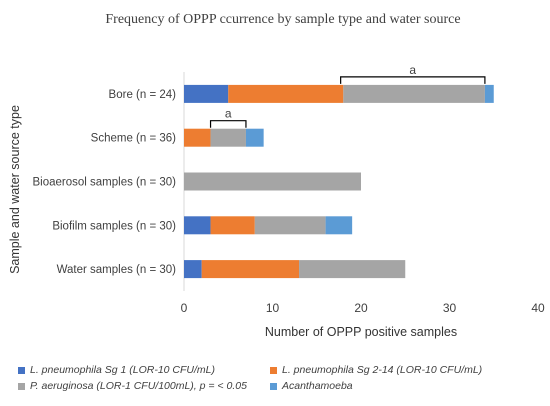  Describe the element at coordinates (21, 386) in the screenshot. I see `legend-swatch-p-aeruginosa` at that location.